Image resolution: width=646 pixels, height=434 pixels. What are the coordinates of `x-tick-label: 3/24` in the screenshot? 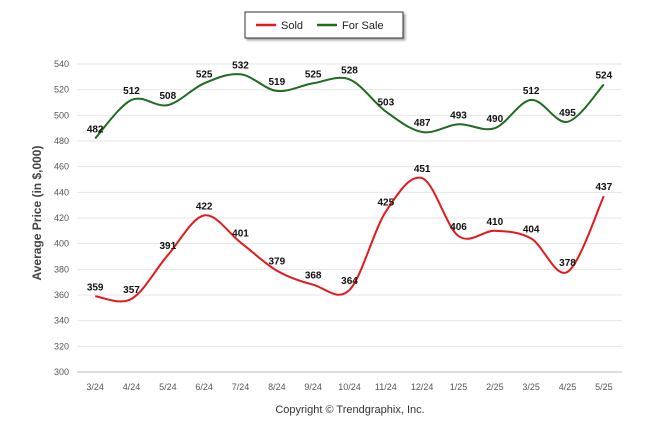 It's located at (95, 387).